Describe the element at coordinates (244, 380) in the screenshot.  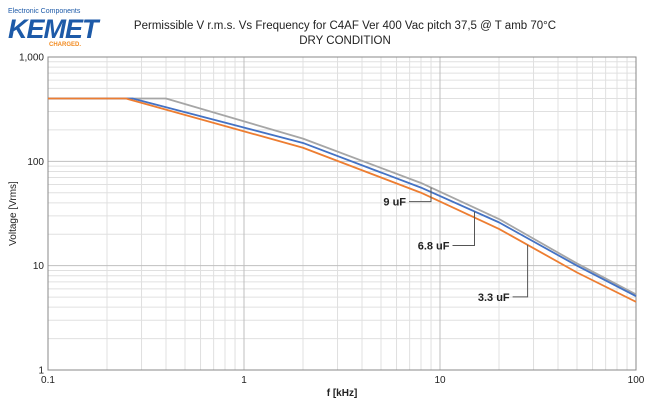
I see `x-tick-label: 1` at that location.